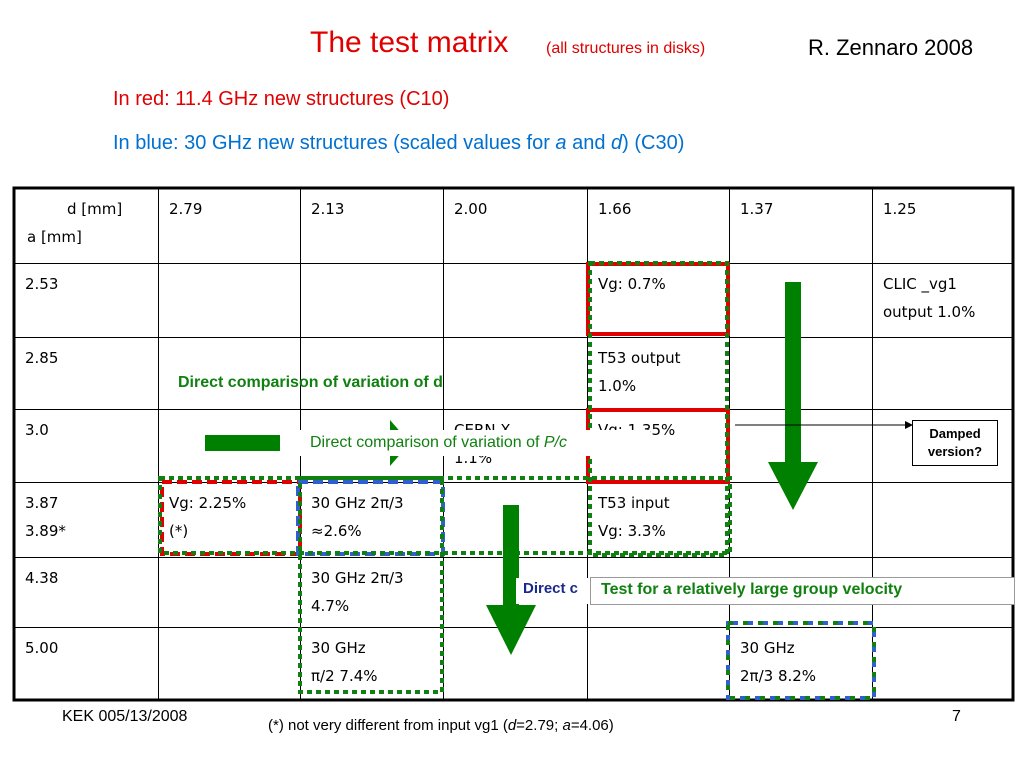  I want to click on cell-line: Vg: 3.3%, so click(632, 531).